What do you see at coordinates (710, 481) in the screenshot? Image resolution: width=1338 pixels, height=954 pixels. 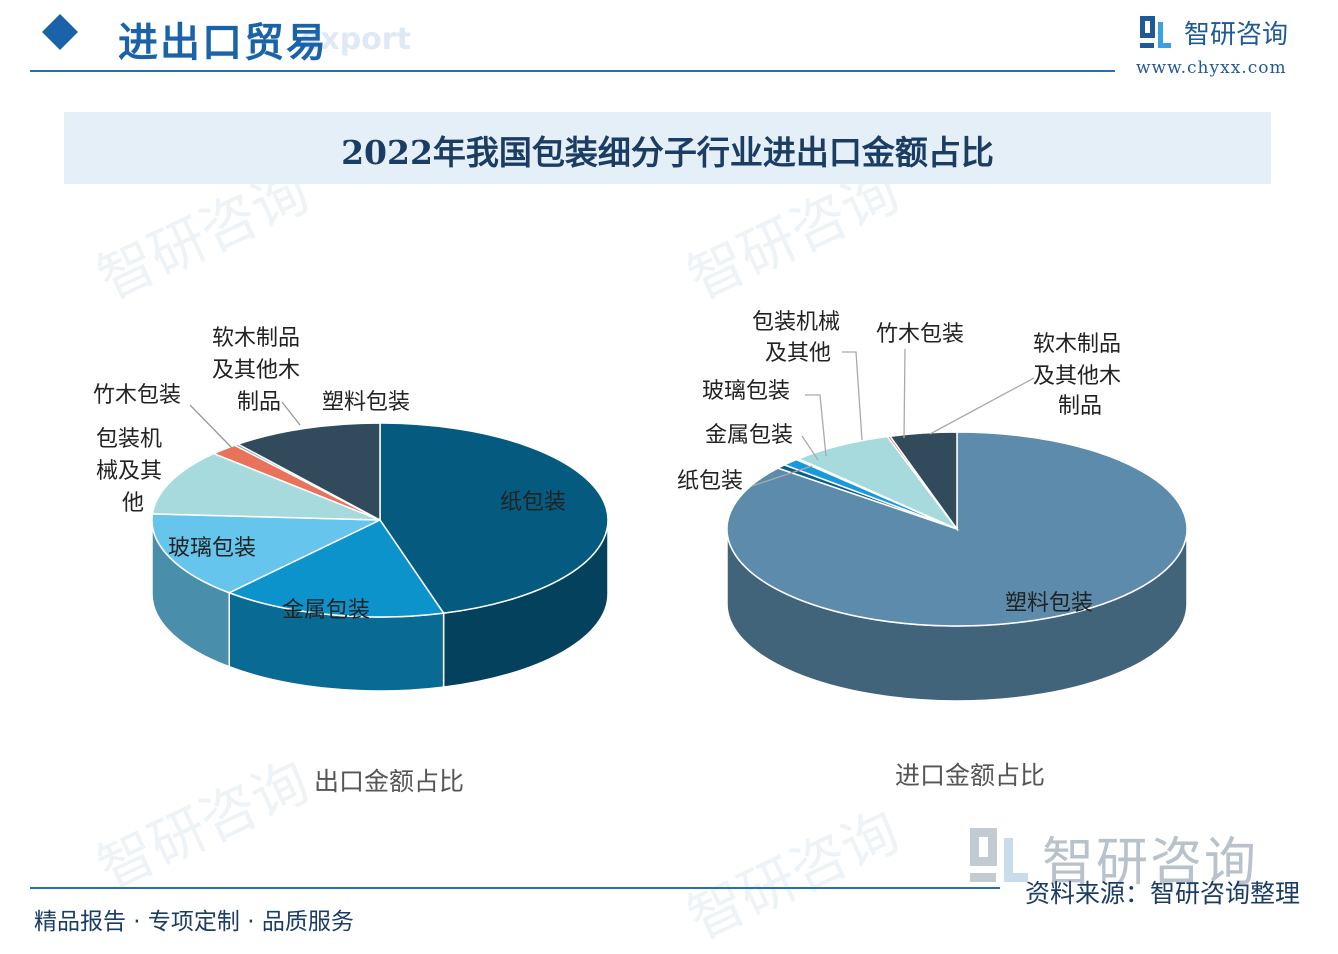 I see `import-label-paper: 纸包装` at bounding box center [710, 481].